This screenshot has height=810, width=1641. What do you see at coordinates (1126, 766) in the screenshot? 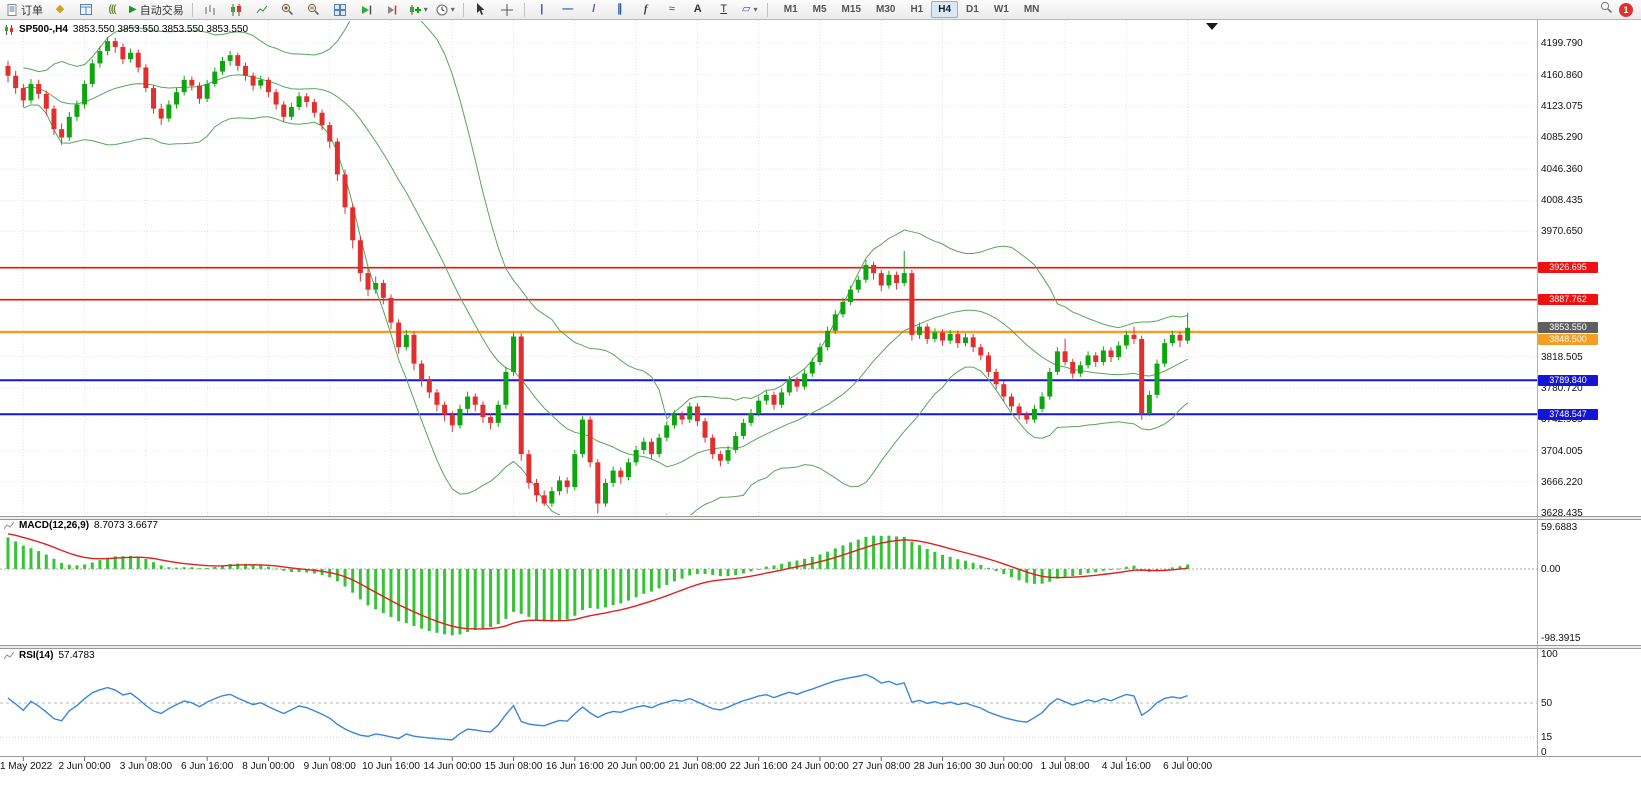
I see `time-axis-label: 4 Jul 16:00` at bounding box center [1126, 766].